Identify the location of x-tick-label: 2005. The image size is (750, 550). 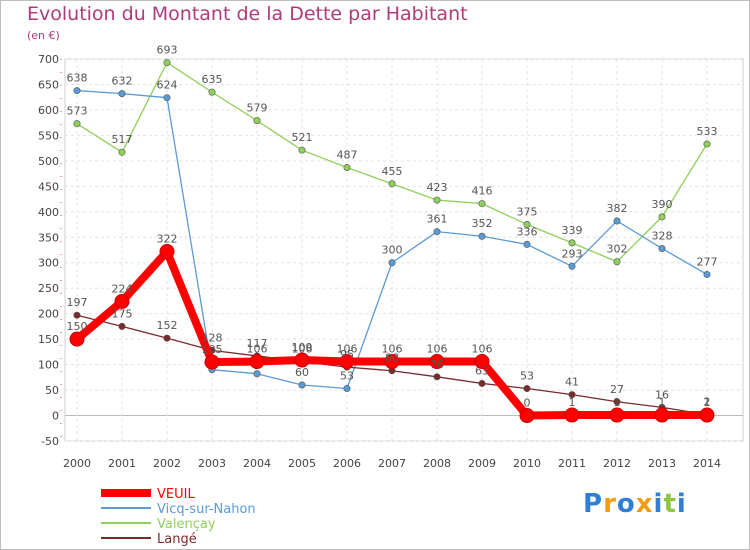
(302, 463).